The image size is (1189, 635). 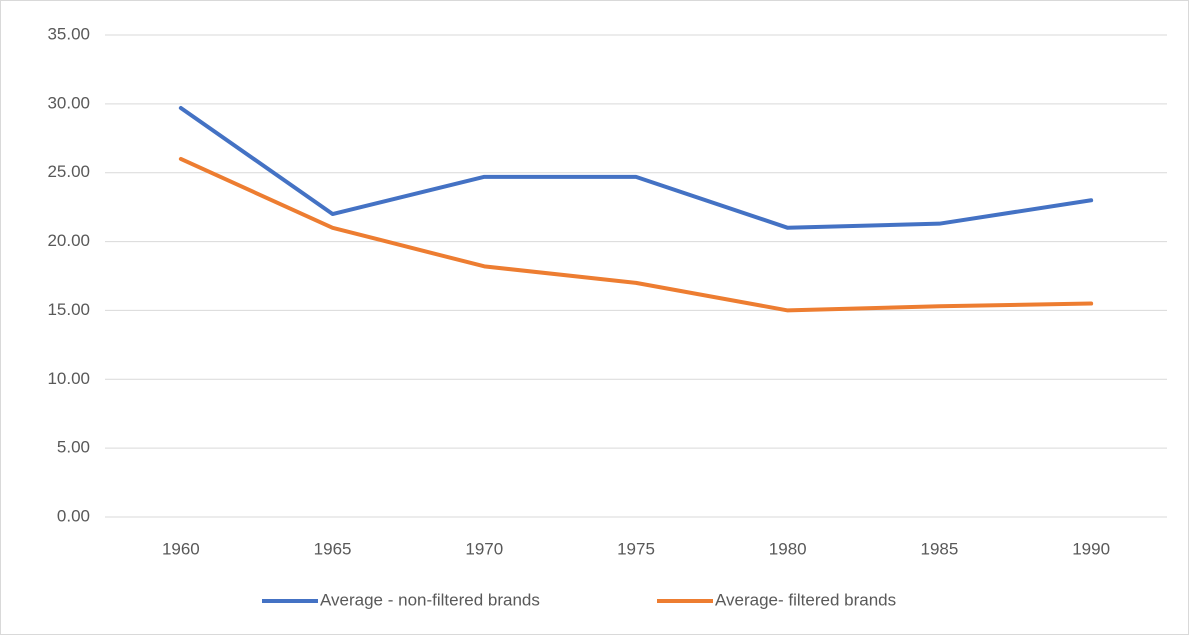 What do you see at coordinates (68, 309) in the screenshot?
I see `y-tick-label: 15.00` at bounding box center [68, 309].